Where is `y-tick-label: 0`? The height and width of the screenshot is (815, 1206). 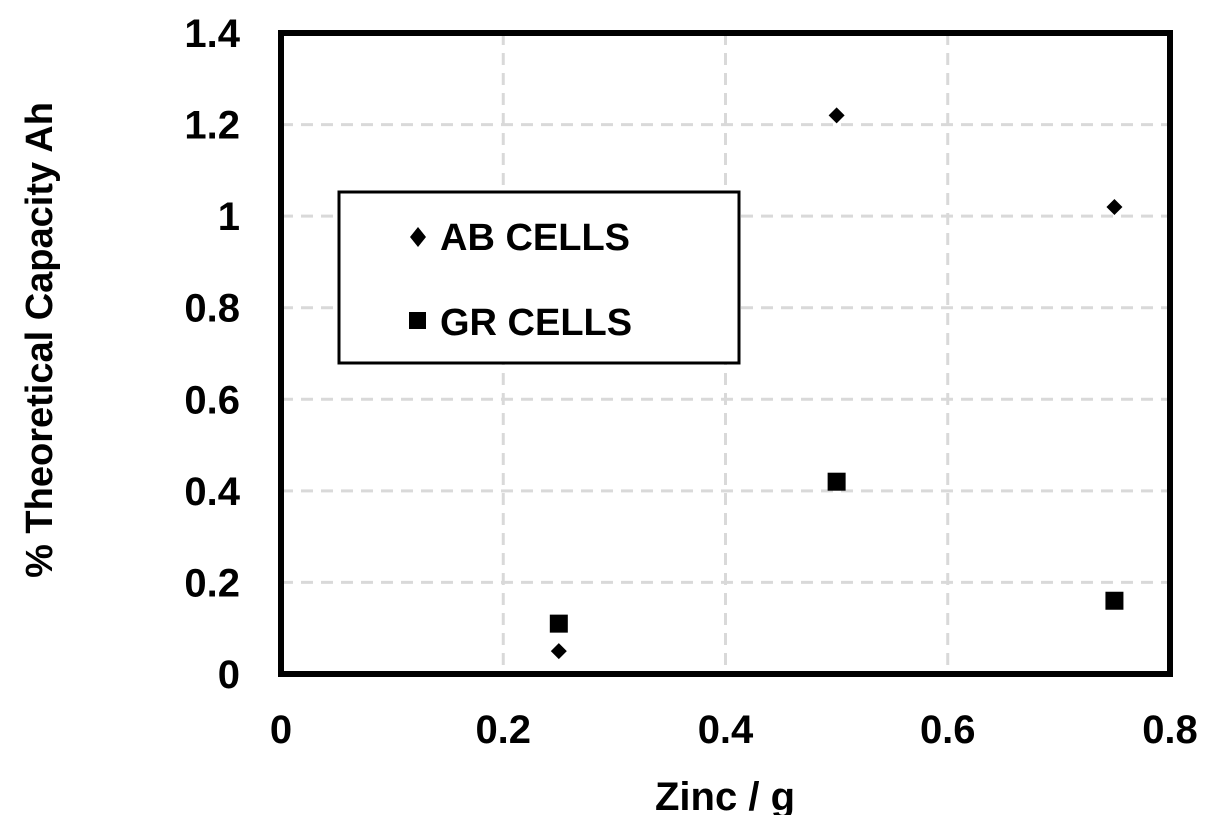 y-tick-label: 0 is located at coordinates (229, 675).